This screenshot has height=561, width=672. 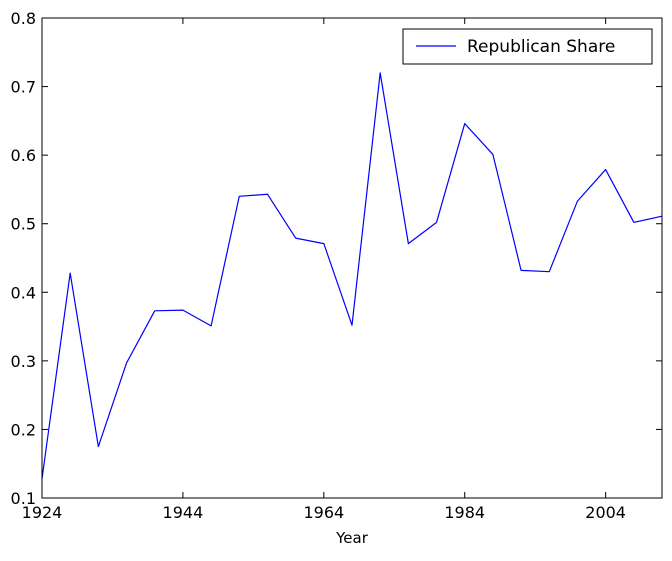 I want to click on x-tick-label: 2004, so click(x=605, y=512).